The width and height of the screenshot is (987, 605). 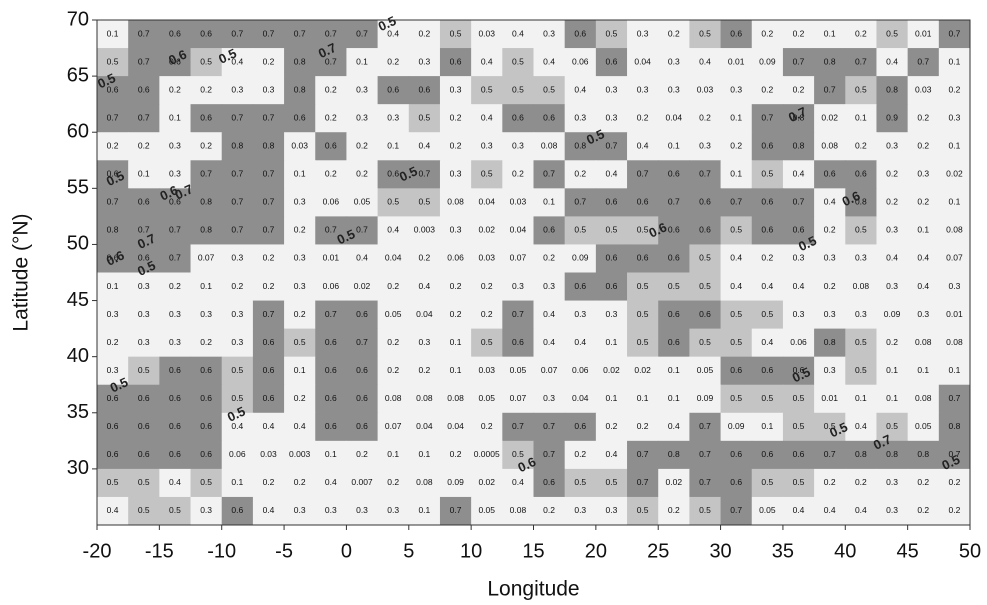 I want to click on contour-label: 0.7, so click(x=797, y=114).